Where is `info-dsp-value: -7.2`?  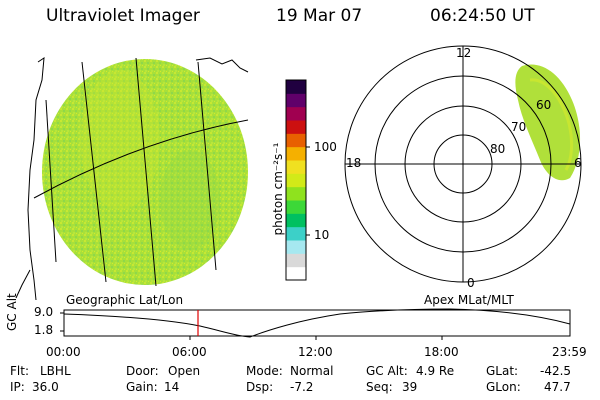
info-dsp-value: -7.2 is located at coordinates (302, 387).